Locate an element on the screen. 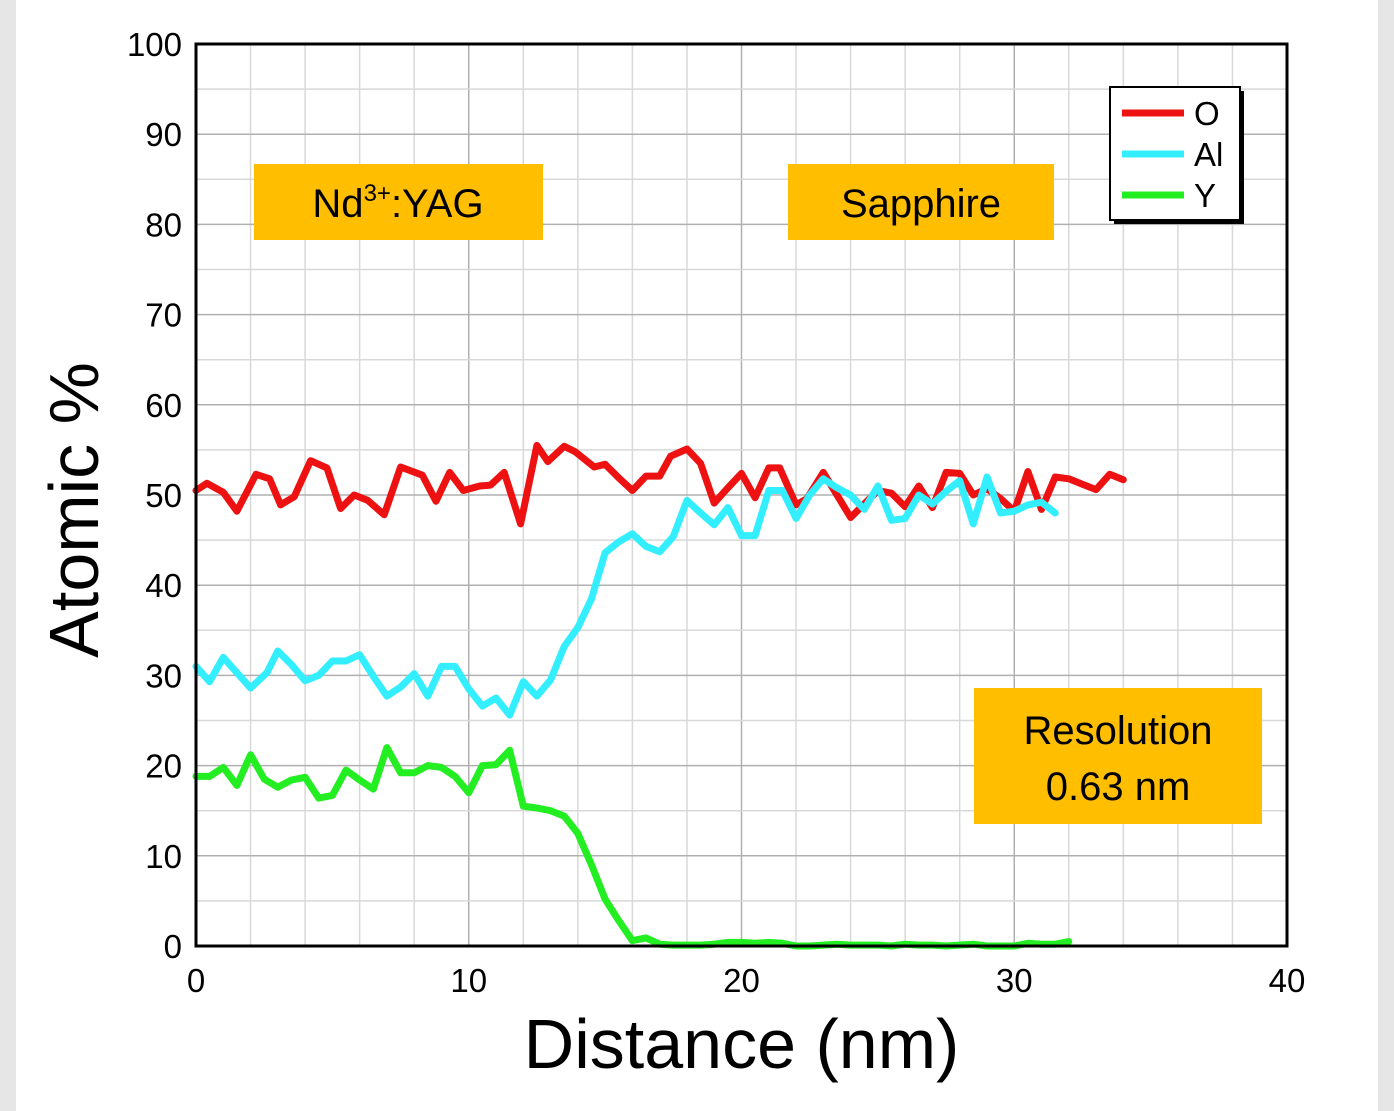 The width and height of the screenshot is (1394, 1111). yag-annotation-text: Nd3+:YAG is located at coordinates (397, 203).